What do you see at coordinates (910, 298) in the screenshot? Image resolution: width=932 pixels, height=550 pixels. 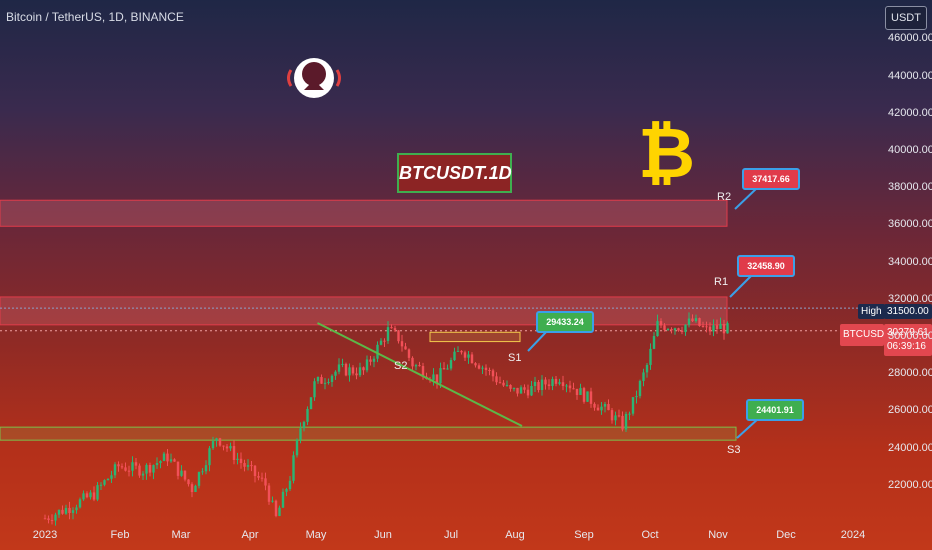 I see `y-tick-label: 32000.00` at bounding box center [910, 298].